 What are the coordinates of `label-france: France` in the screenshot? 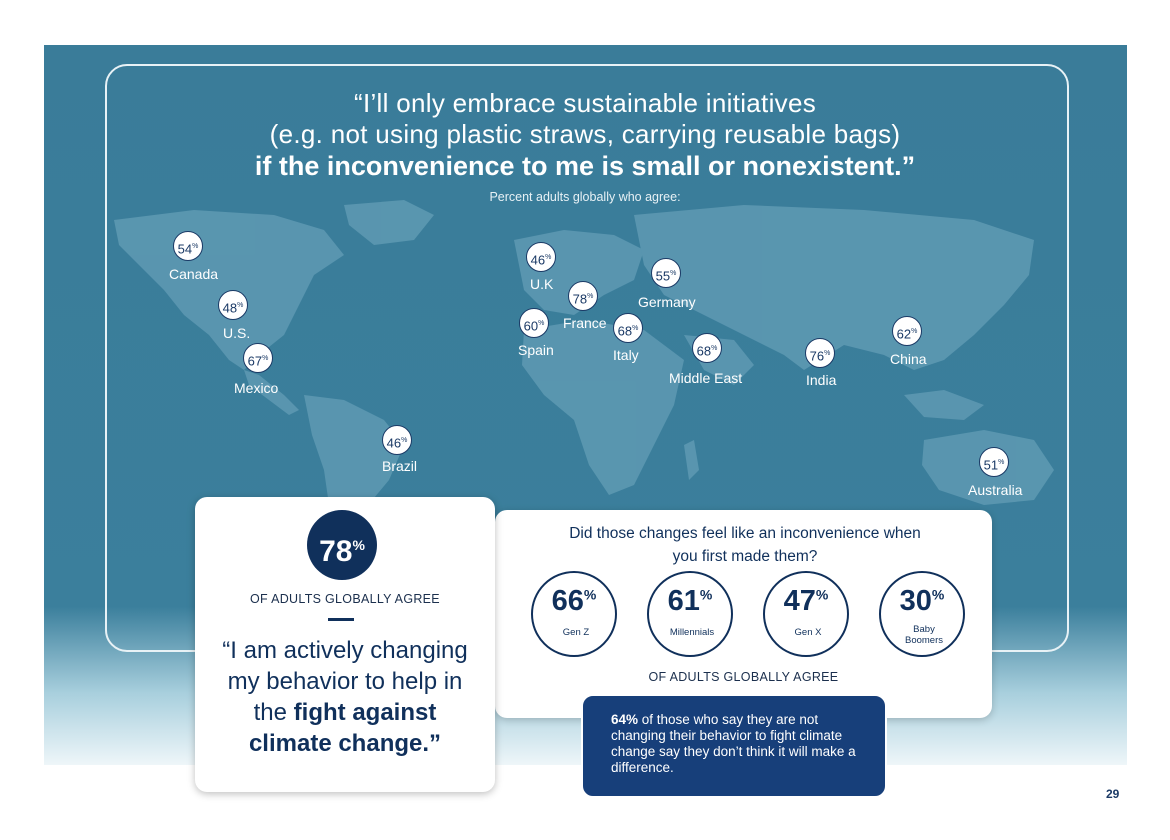 It's located at (585, 323).